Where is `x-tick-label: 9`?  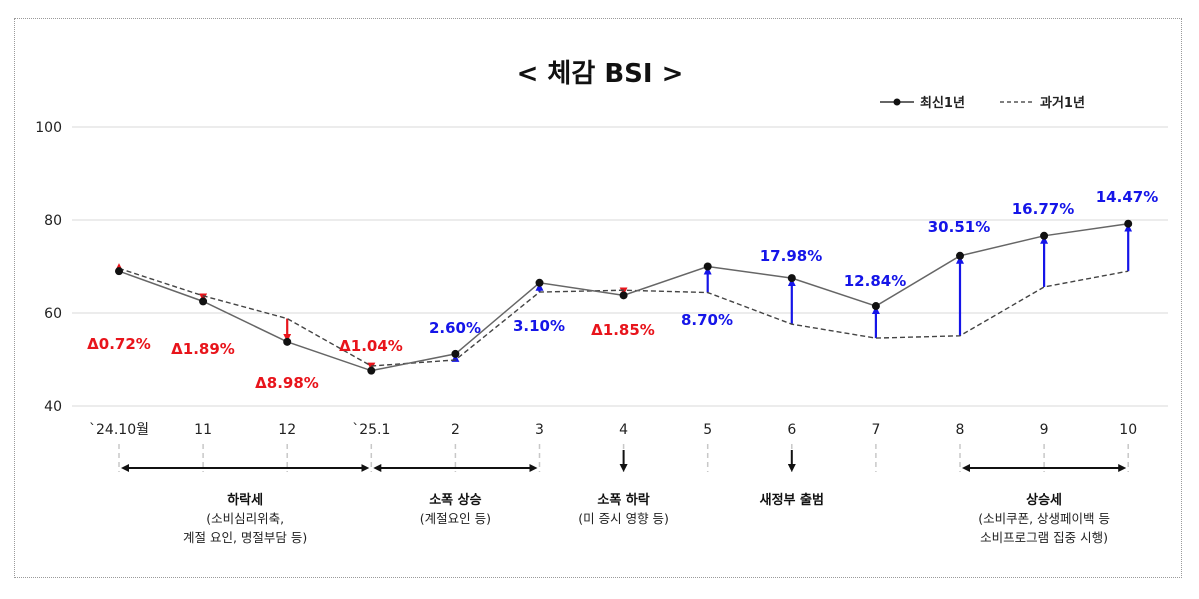 x-tick-label: 9 is located at coordinates (1044, 430).